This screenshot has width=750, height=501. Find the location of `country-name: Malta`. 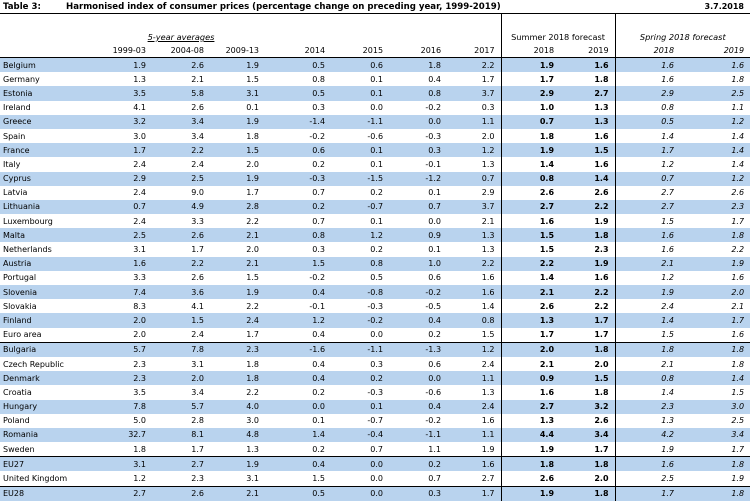

country-name: Malta is located at coordinates (48, 235).